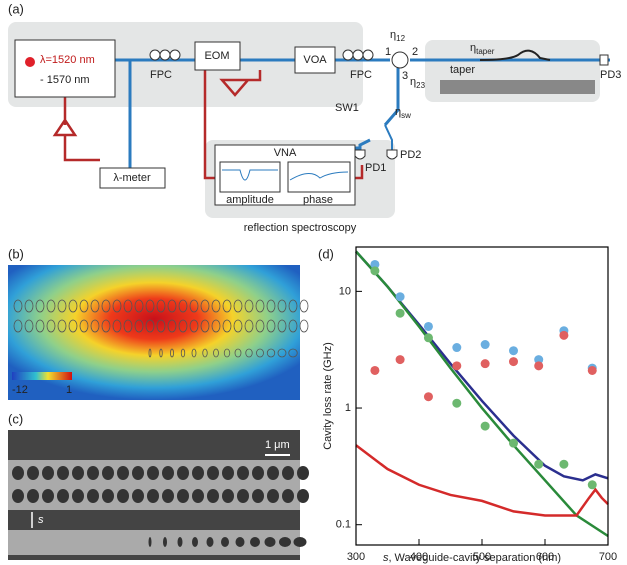  Describe the element at coordinates (388, 52) in the screenshot. I see `port: 1` at that location.